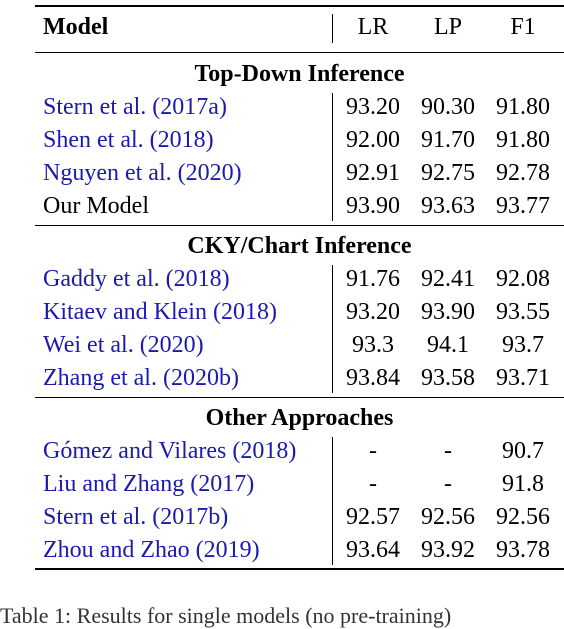 The image size is (564, 629). I want to click on model-name: Zhou and Zhao (2019), so click(151, 550).